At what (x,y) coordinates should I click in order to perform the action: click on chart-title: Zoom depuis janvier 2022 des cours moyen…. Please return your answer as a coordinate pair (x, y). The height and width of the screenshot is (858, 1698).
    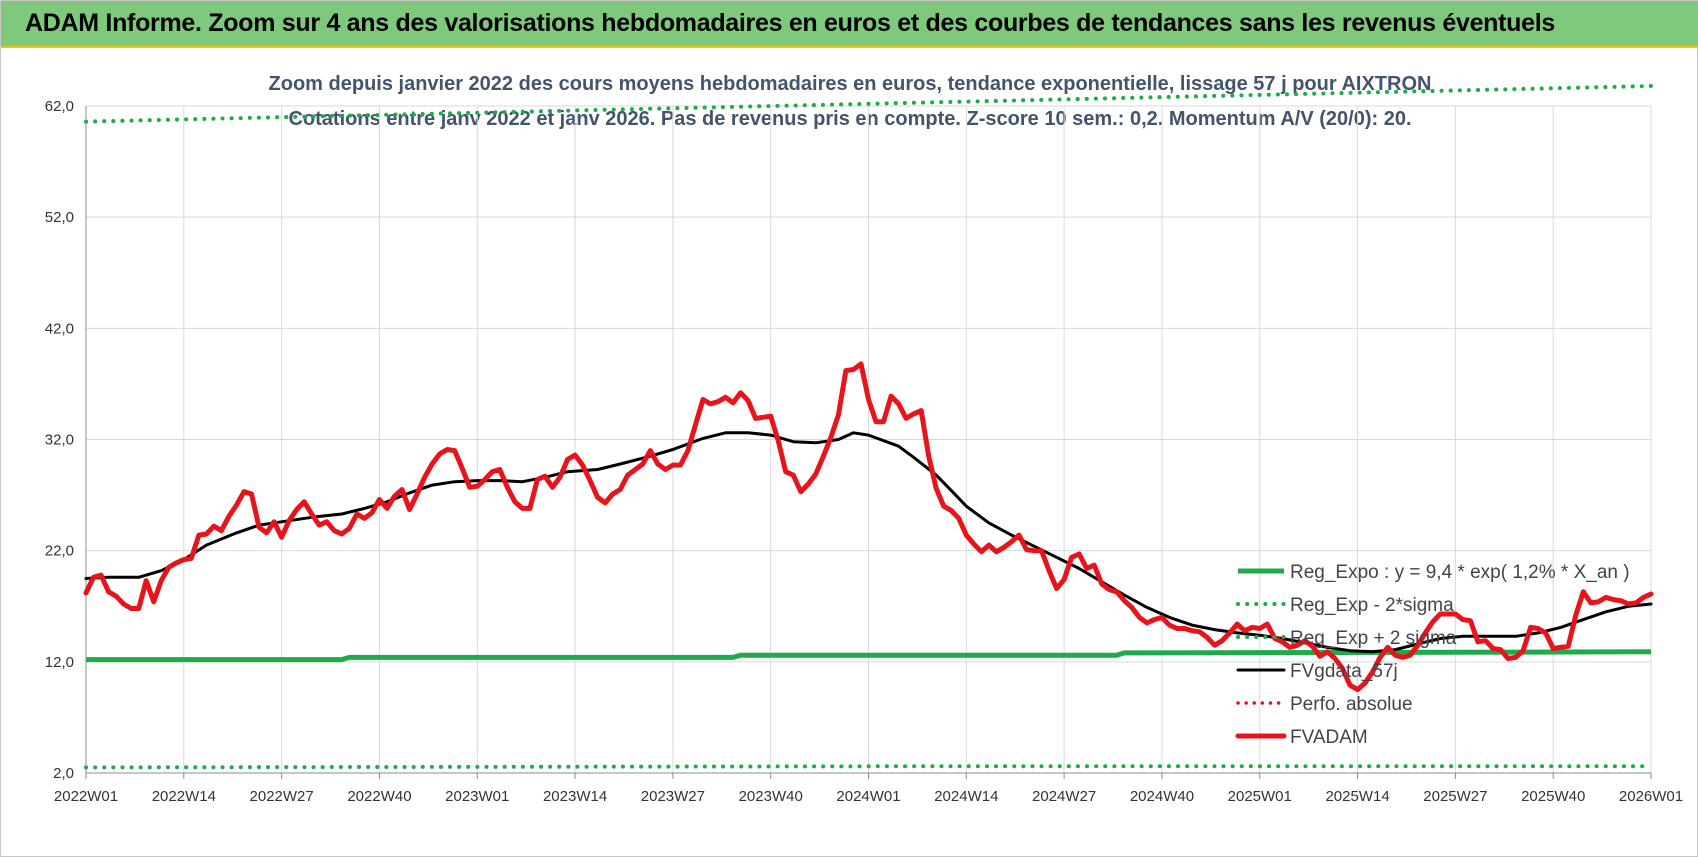
    Looking at the image, I should click on (850, 84).